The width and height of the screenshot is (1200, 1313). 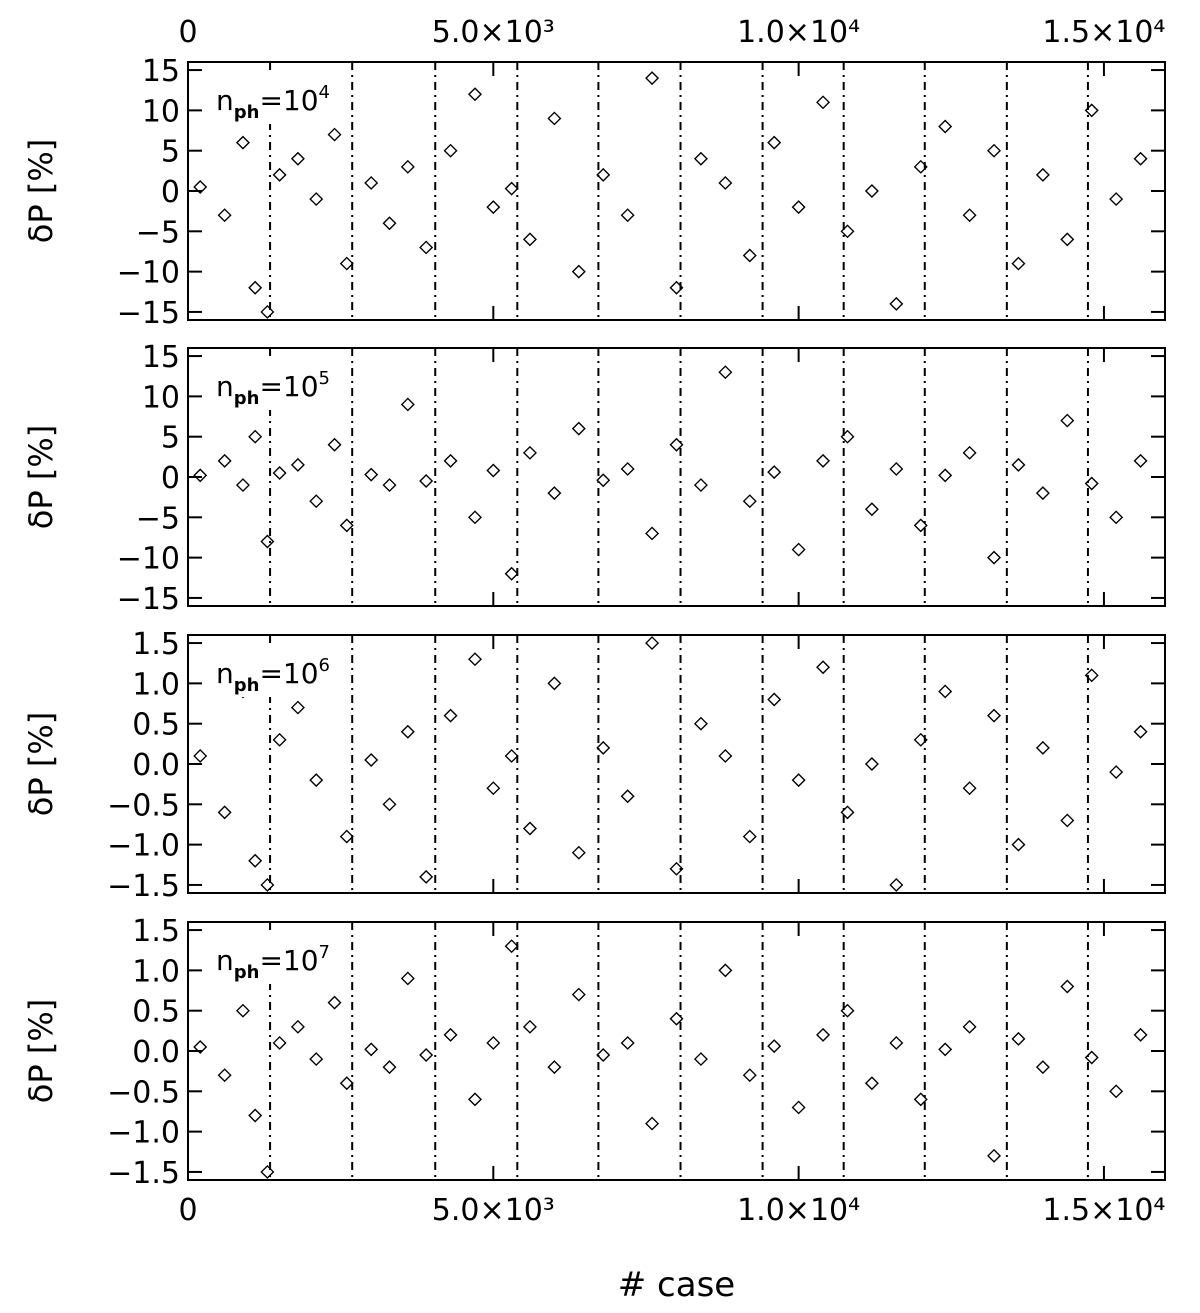 I want to click on y-tick-label: −0.5, so click(x=143, y=805).